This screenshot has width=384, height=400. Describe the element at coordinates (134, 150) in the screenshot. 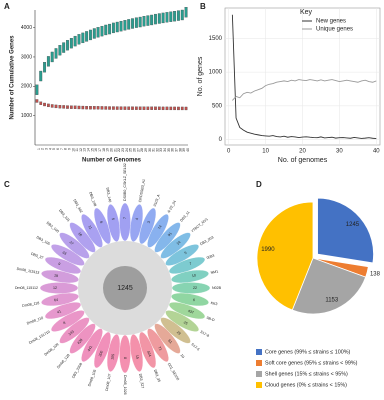

I see `x-tick-label: 26` at that location.